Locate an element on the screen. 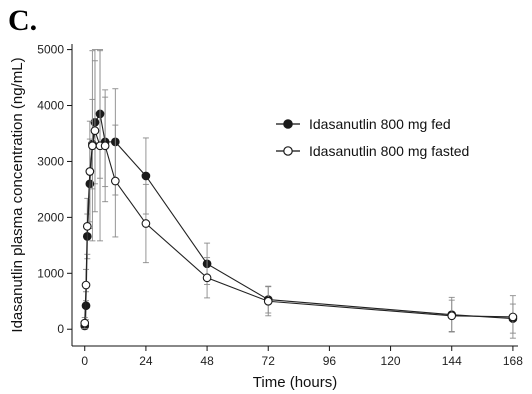 This screenshot has height=394, width=532. legend-label-fed: Idasanutlin 800 mg fed is located at coordinates (380, 124).